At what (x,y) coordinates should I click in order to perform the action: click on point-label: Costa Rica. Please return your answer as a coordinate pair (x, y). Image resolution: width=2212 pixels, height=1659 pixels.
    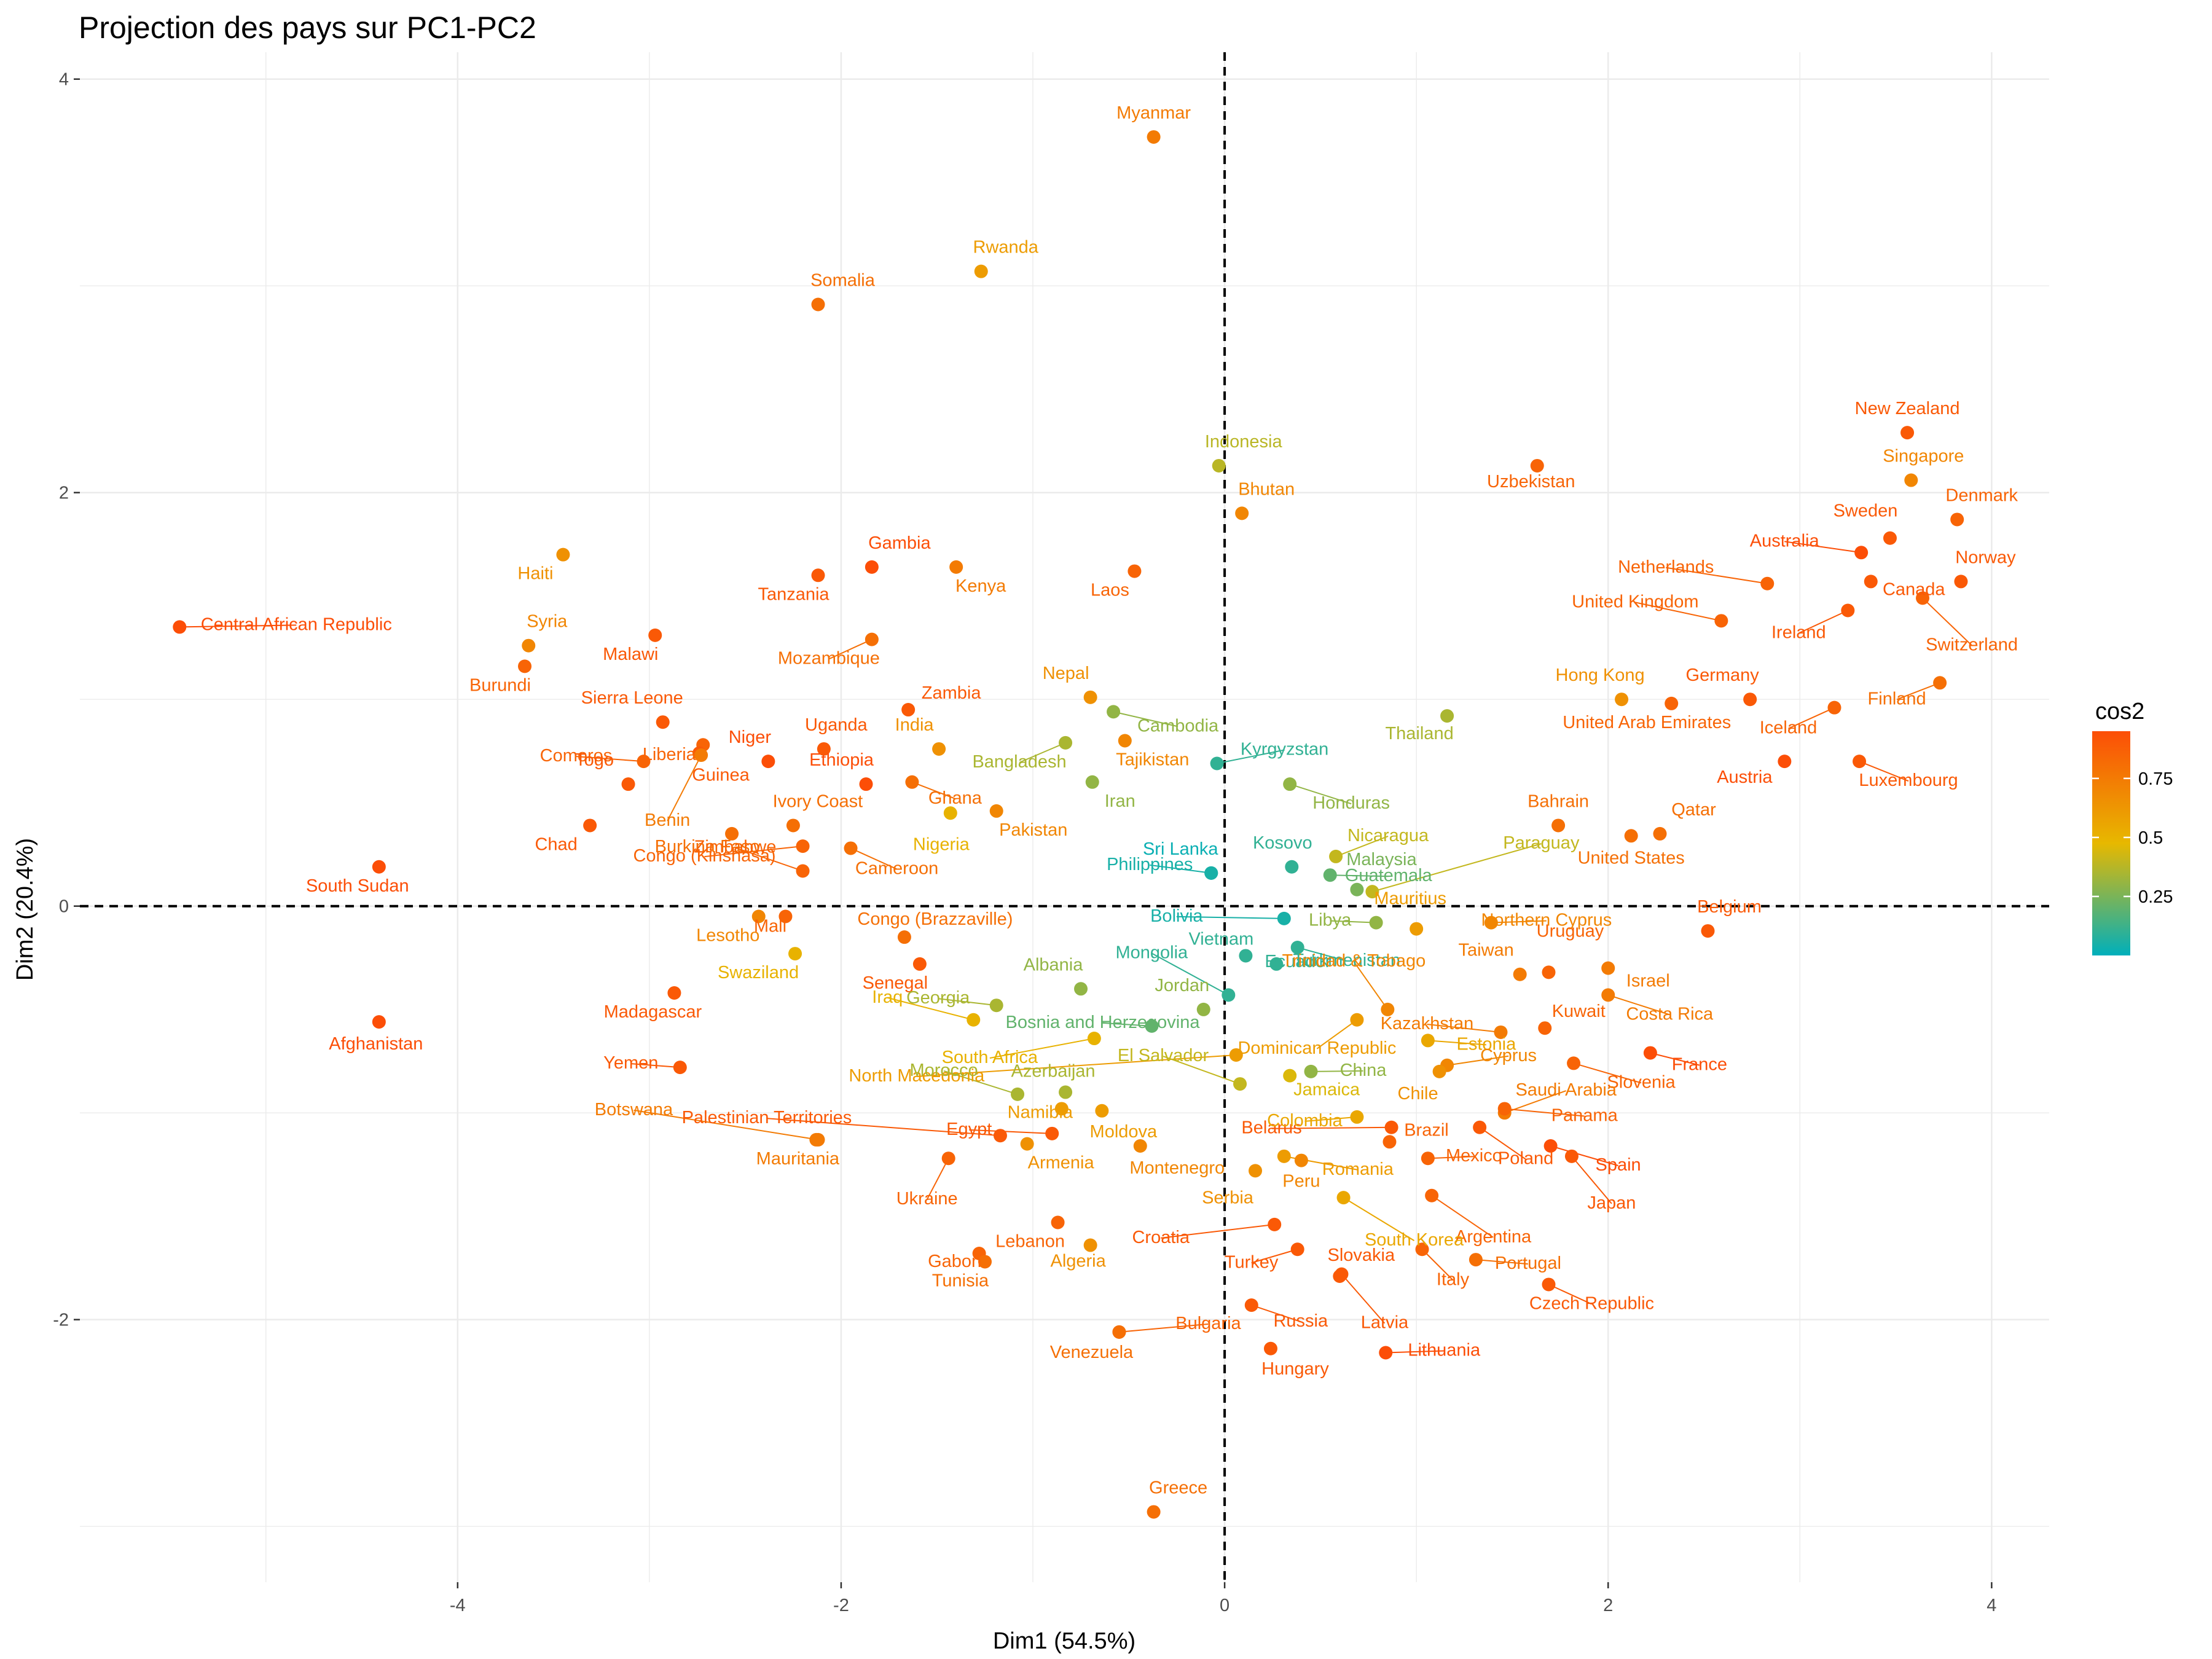
    Looking at the image, I should click on (1670, 1014).